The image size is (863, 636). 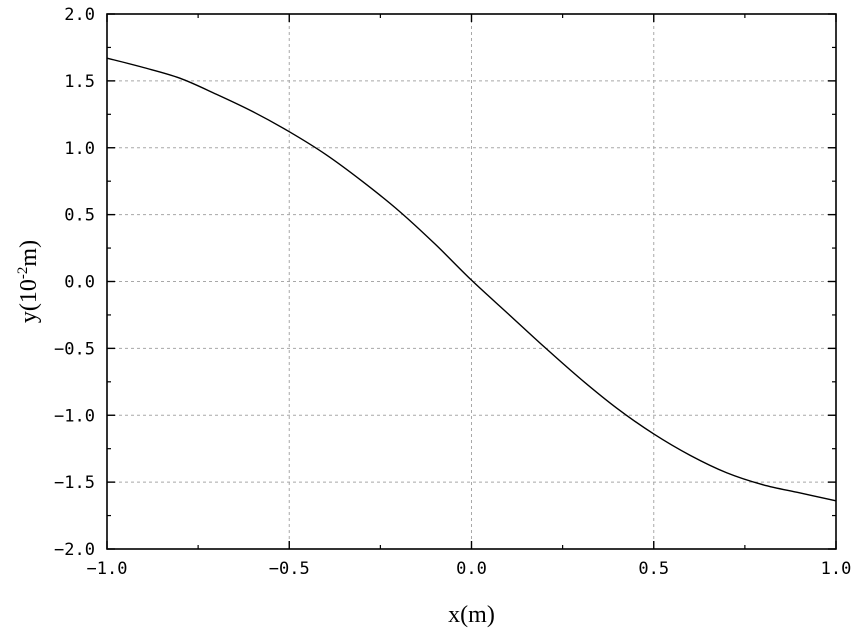 I want to click on y-axis-title-suffix: m), so click(x=29, y=253).